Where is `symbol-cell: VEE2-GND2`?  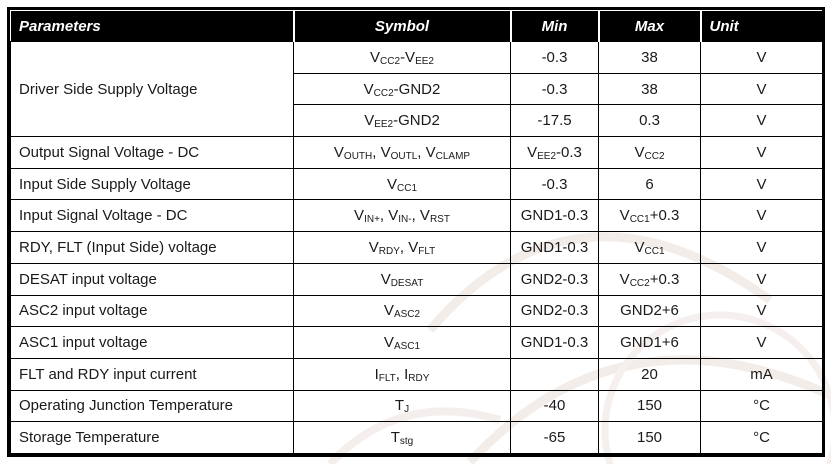 symbol-cell: VEE2-GND2 is located at coordinates (402, 121).